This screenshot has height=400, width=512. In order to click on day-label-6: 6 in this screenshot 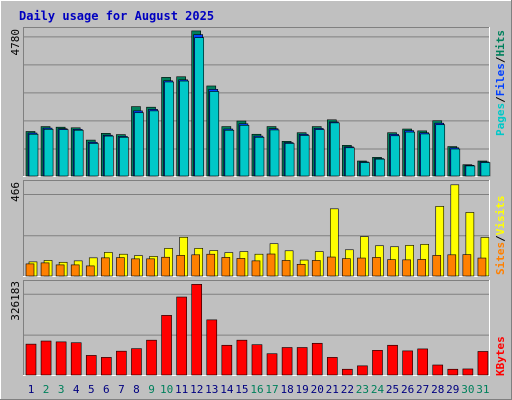, I will do `click(106, 389)`.